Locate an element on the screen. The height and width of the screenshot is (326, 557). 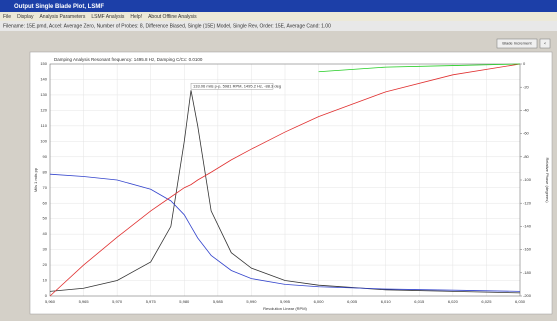
y-tick-label: 0 is located at coordinates (46, 295).